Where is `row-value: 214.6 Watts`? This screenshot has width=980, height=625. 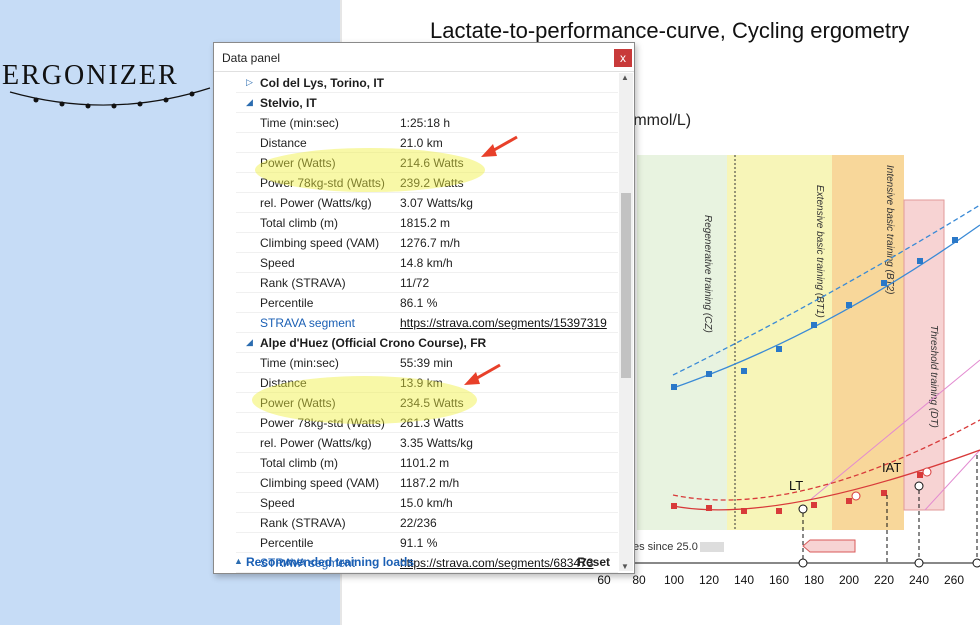 row-value: 214.6 Watts is located at coordinates (432, 163).